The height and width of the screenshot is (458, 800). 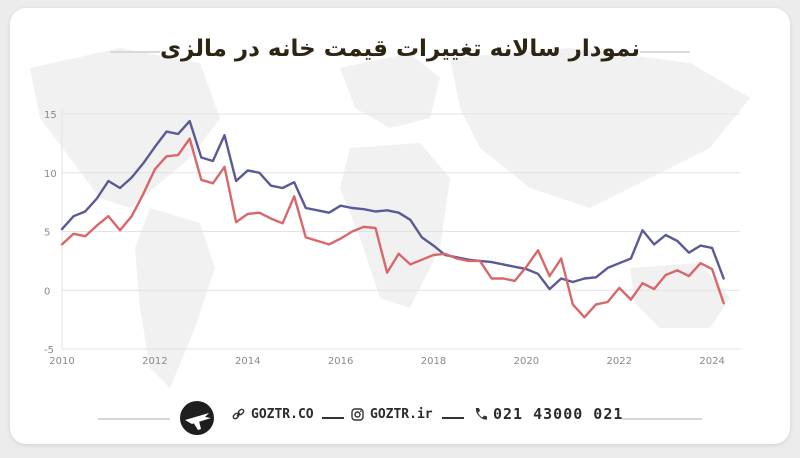 I want to click on x-tick-label: 2018, so click(x=433, y=361).